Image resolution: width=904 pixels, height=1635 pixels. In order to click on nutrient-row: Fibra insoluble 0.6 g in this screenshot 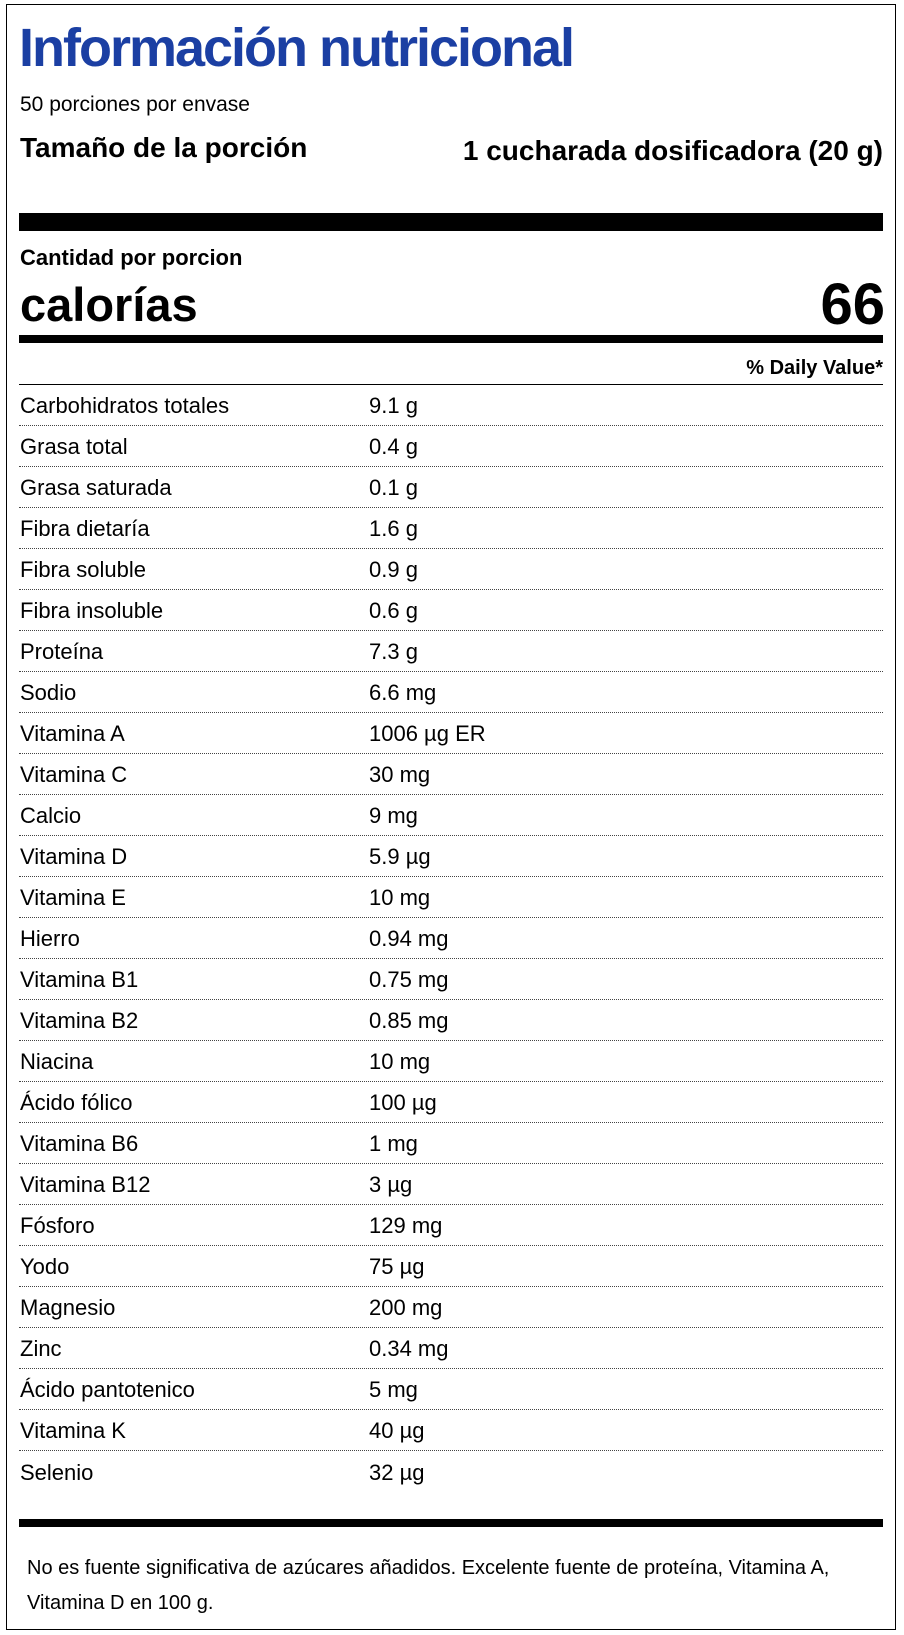, I will do `click(451, 610)`.